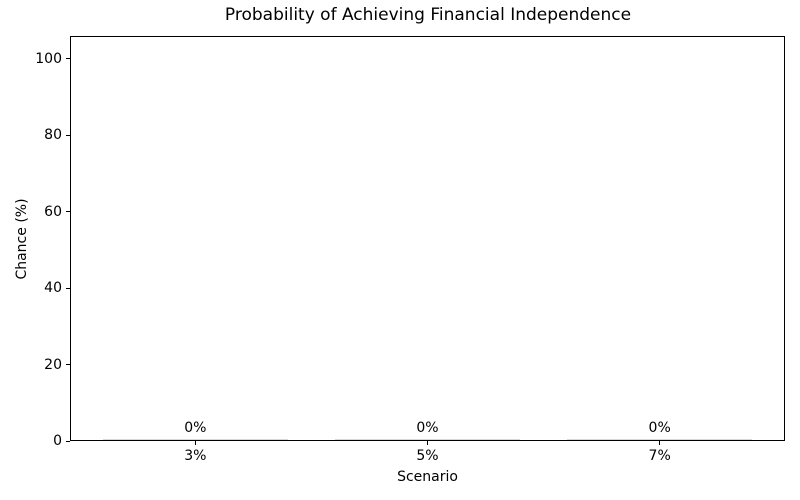  What do you see at coordinates (427, 456) in the screenshot?
I see `x-tick-label: 5%` at bounding box center [427, 456].